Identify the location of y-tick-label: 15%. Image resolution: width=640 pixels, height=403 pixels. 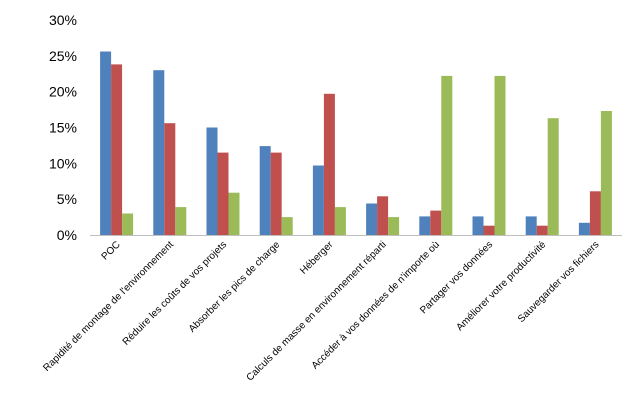
(63, 128).